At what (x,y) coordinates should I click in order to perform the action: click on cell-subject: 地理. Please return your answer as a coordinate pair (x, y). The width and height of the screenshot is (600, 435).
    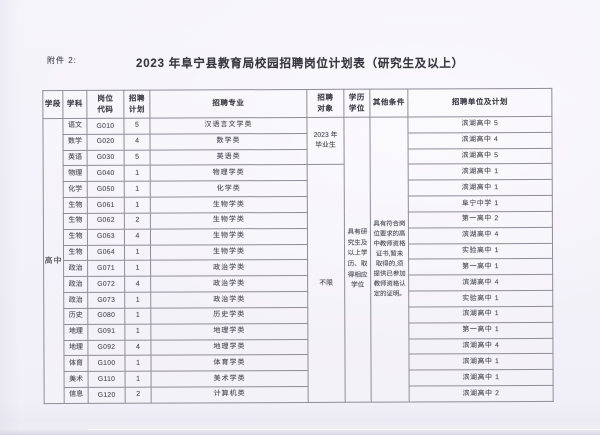
    Looking at the image, I should click on (75, 348).